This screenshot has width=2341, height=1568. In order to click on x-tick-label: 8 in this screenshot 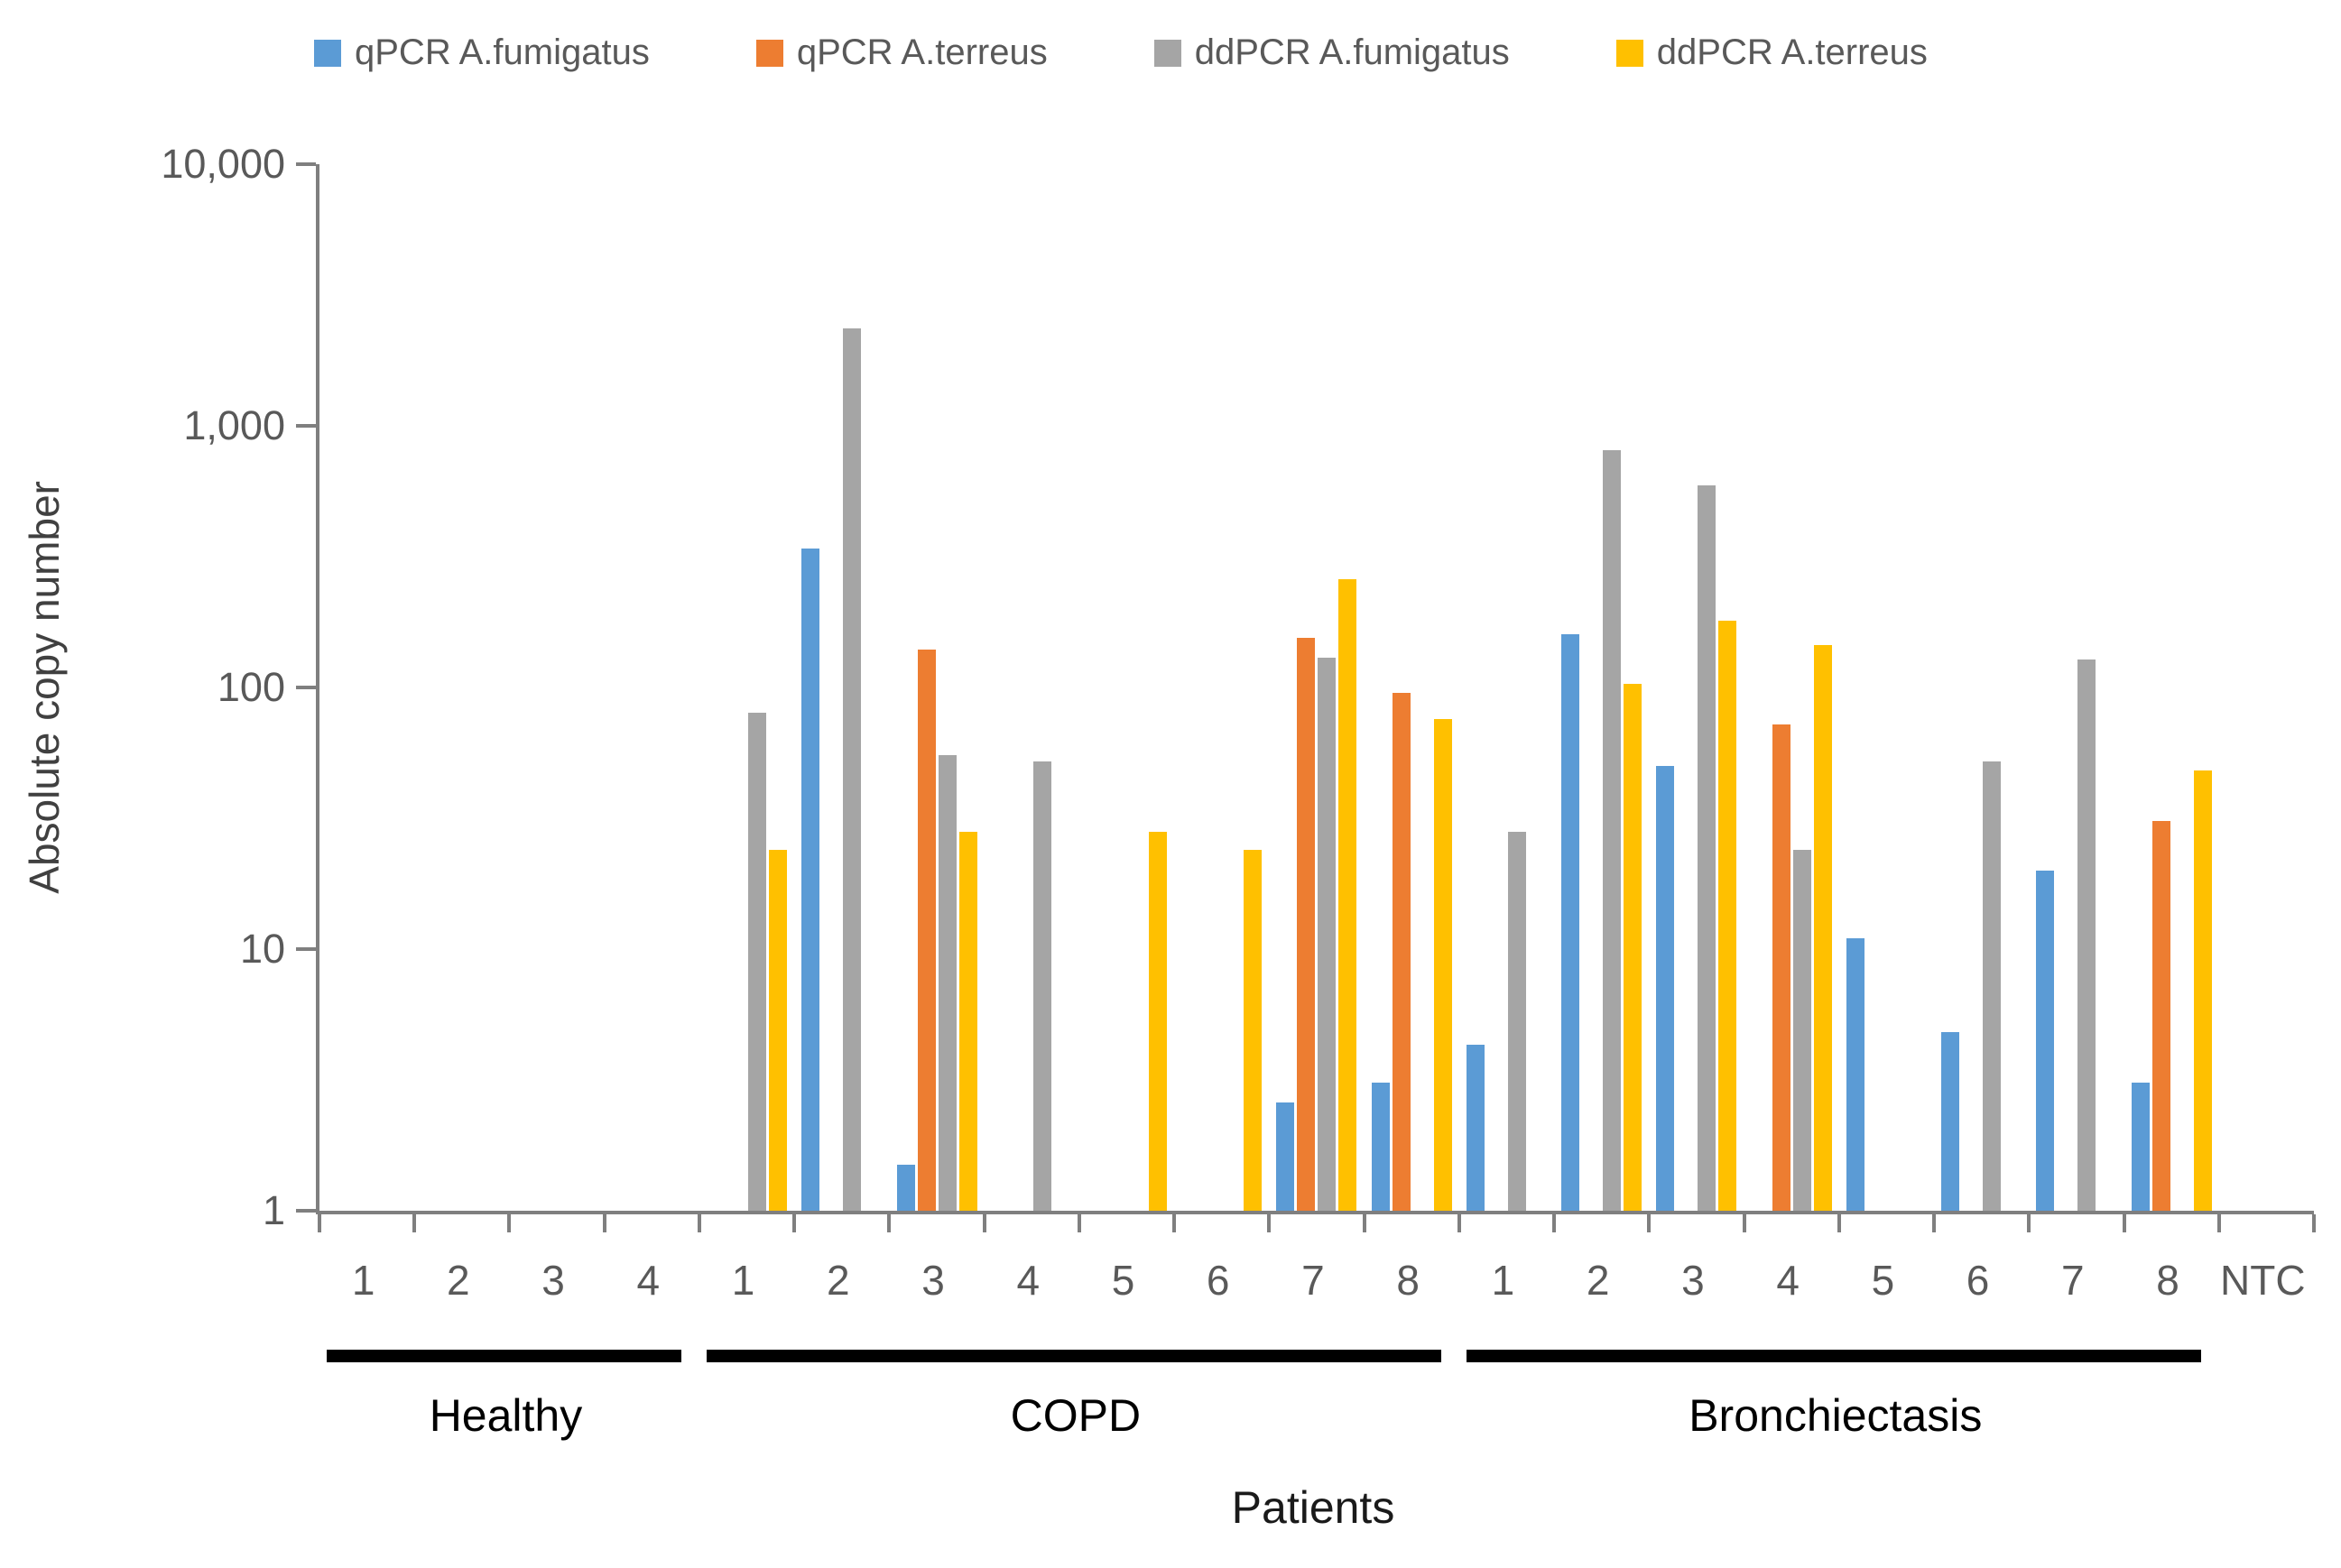, I will do `click(2167, 1280)`.